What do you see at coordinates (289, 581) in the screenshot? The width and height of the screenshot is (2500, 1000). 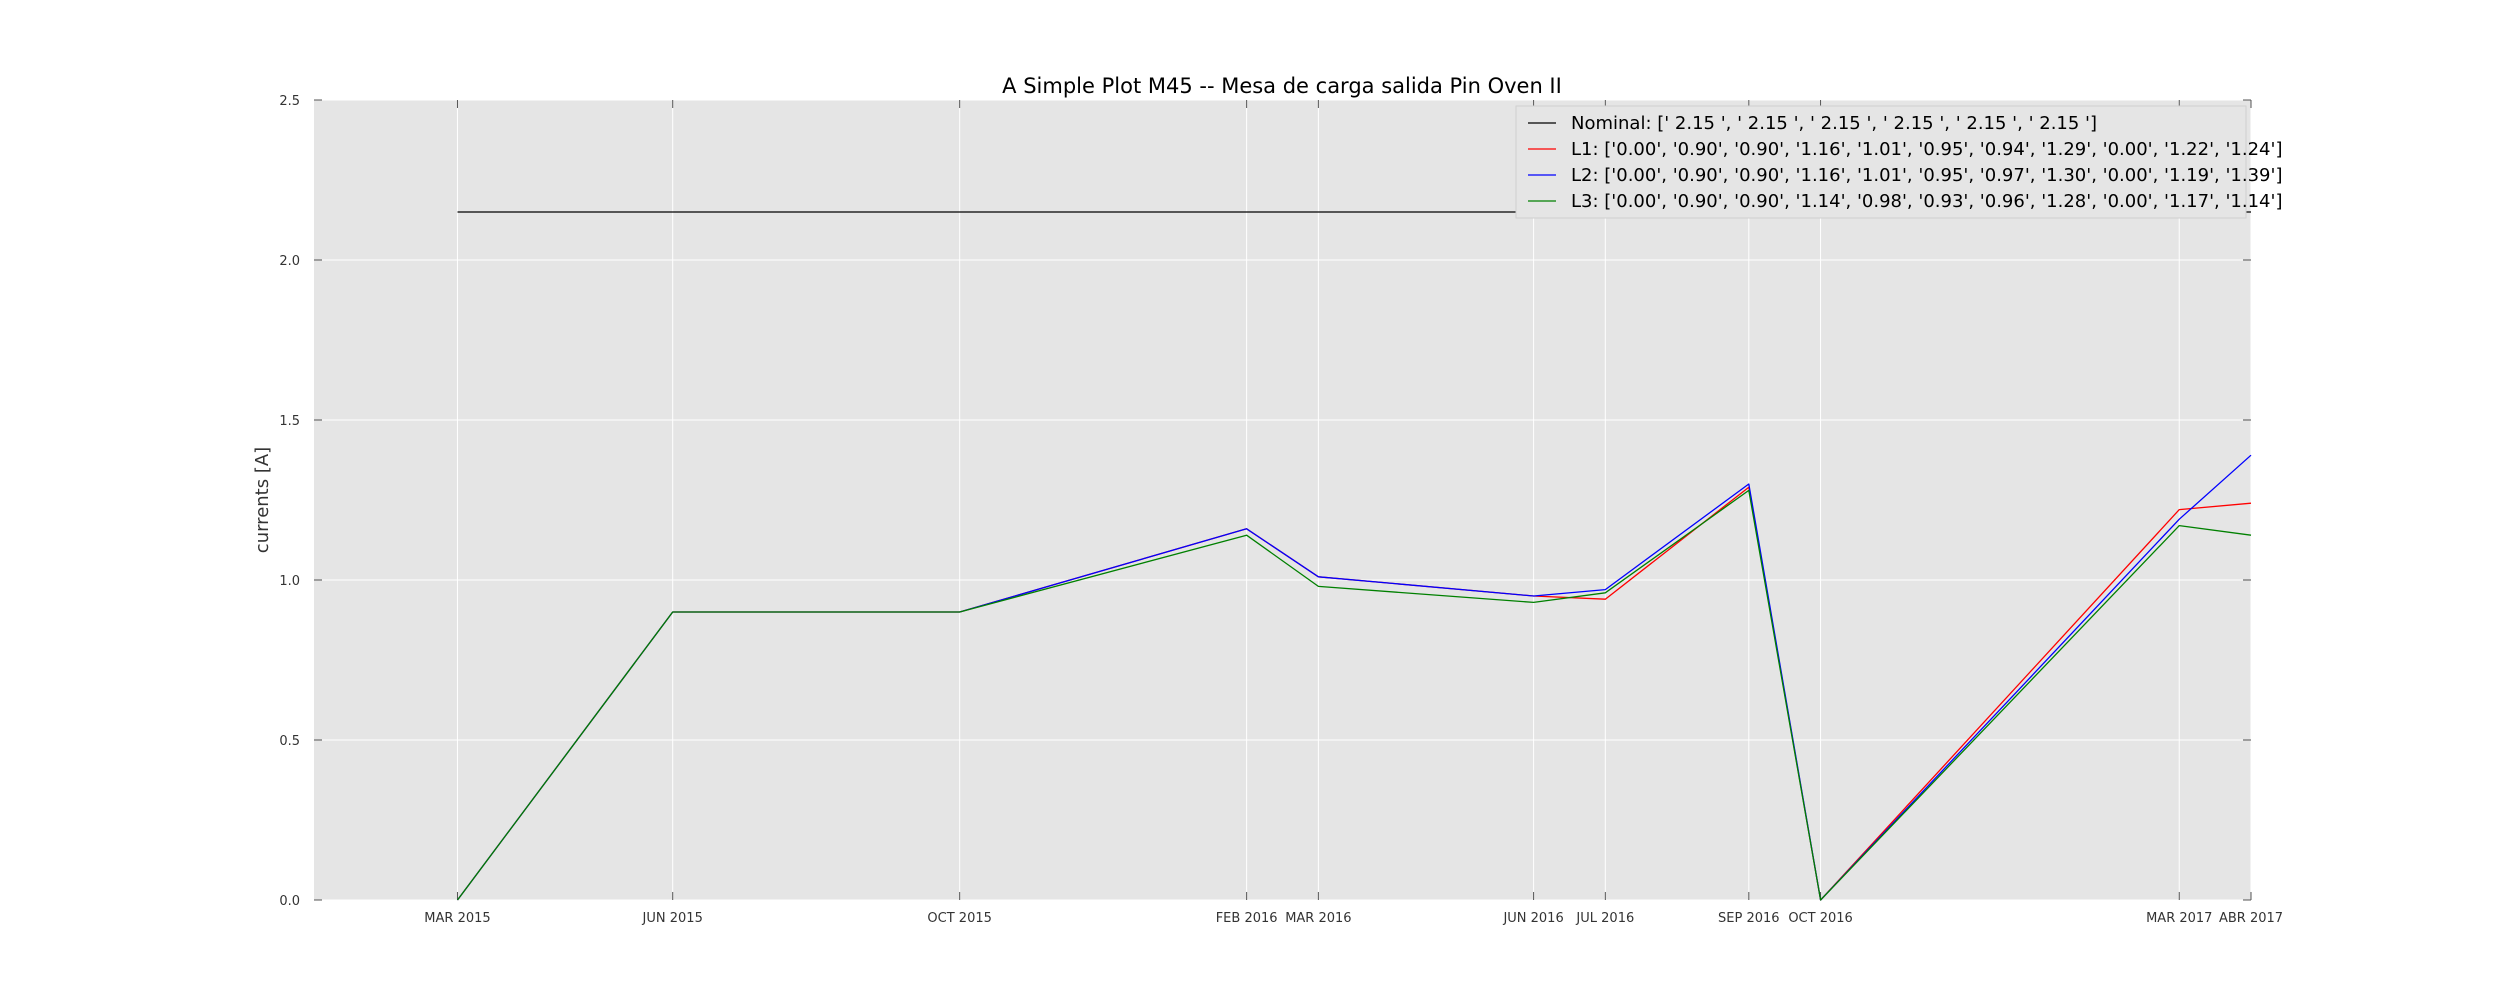 I see `y-tick-label: 1.0` at bounding box center [289, 581].